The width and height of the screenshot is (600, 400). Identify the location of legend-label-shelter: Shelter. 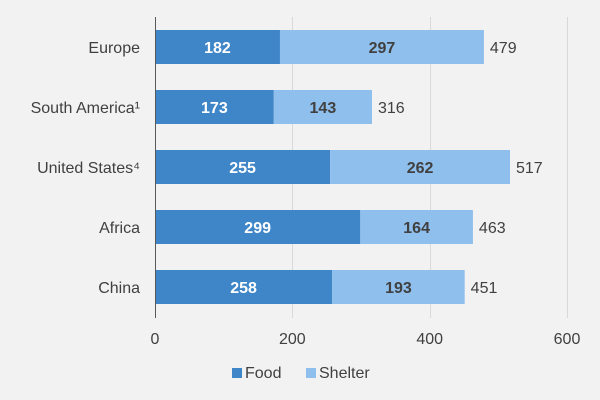
(344, 373).